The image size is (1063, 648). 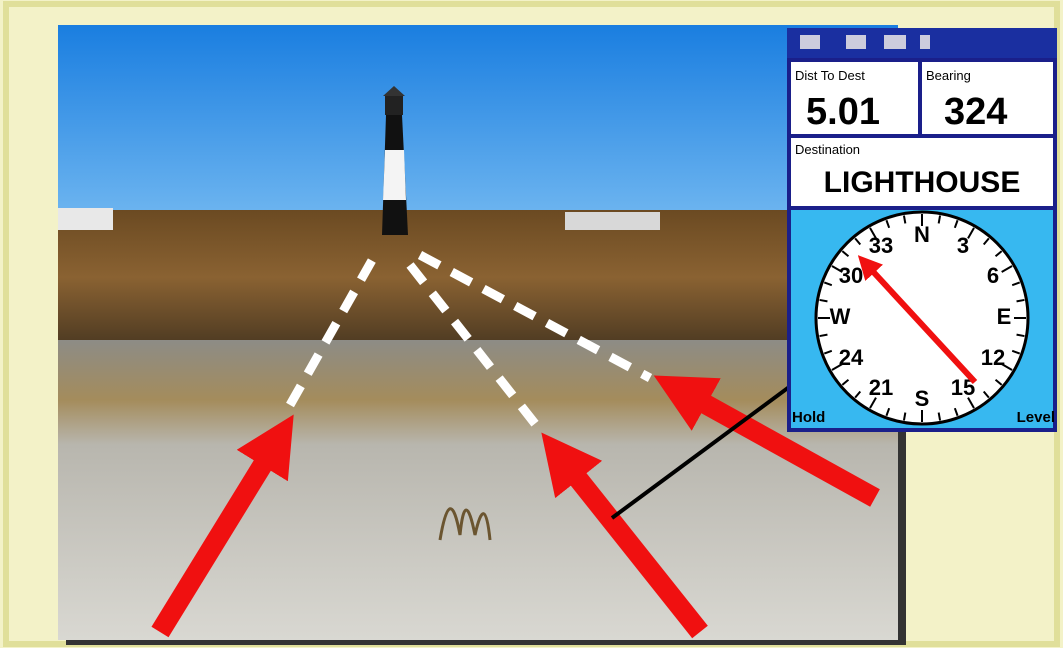 What do you see at coordinates (808, 417) in the screenshot?
I see `left-softkey: Hold` at bounding box center [808, 417].